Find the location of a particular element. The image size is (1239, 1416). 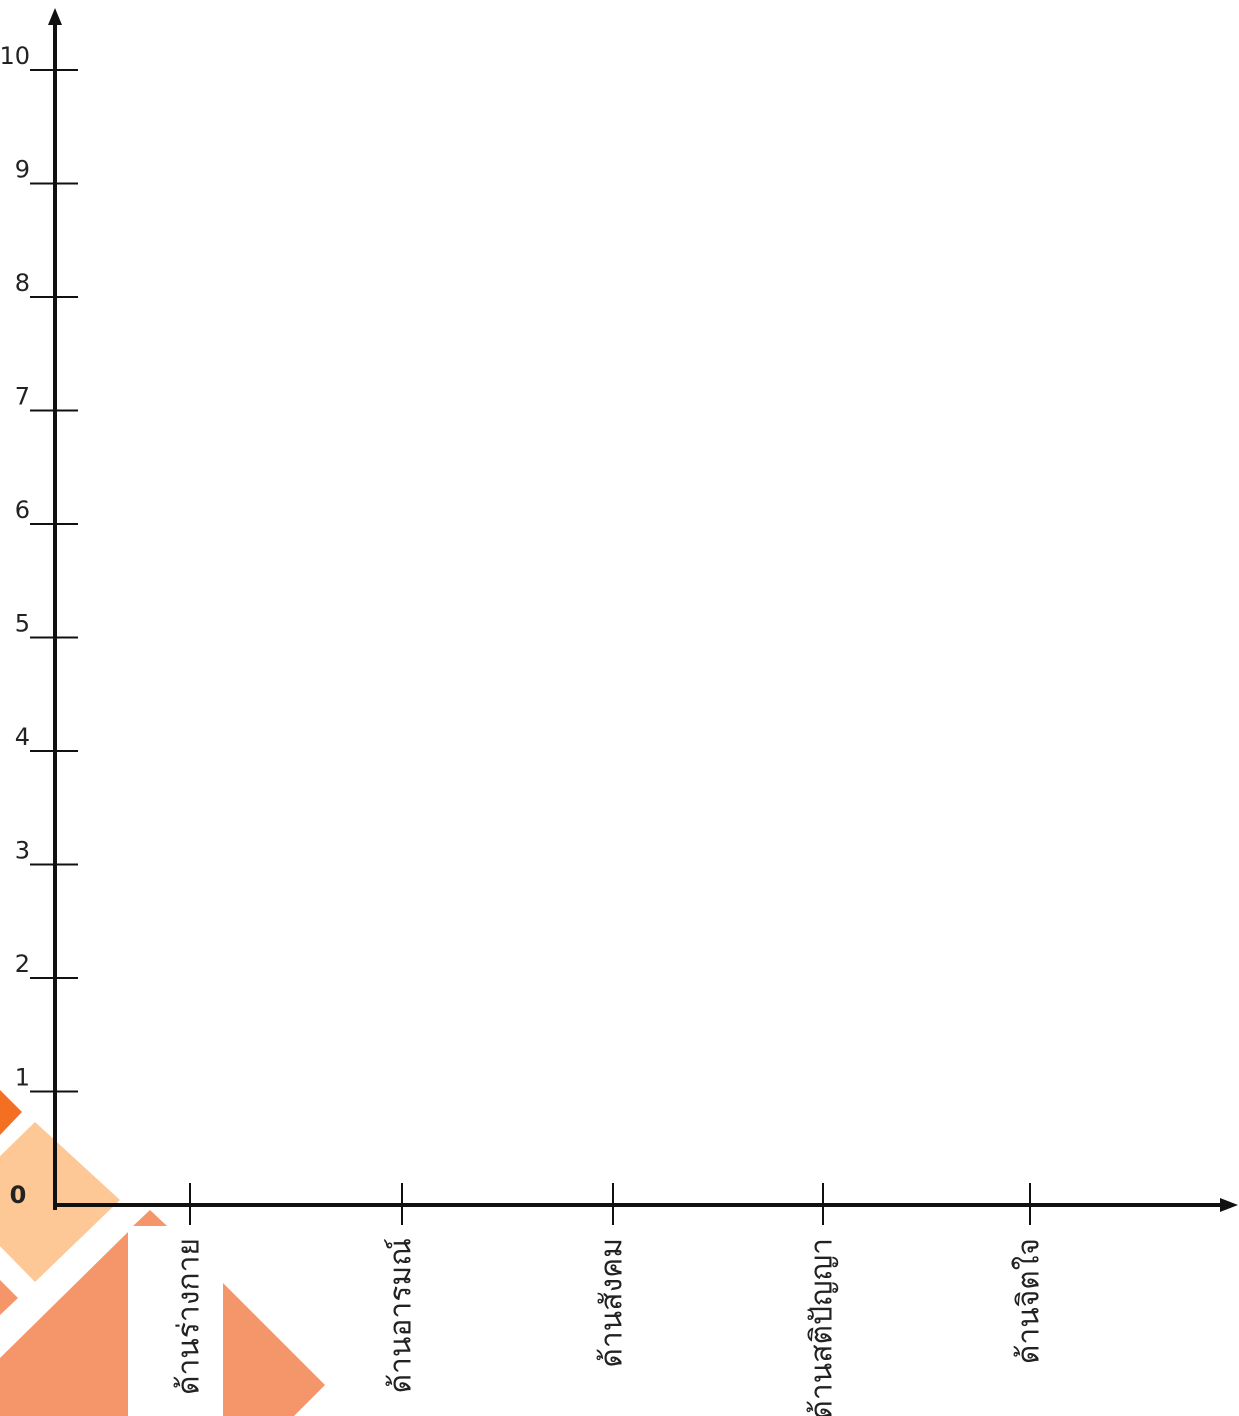

y-tick-label: 2 is located at coordinates (22, 964).